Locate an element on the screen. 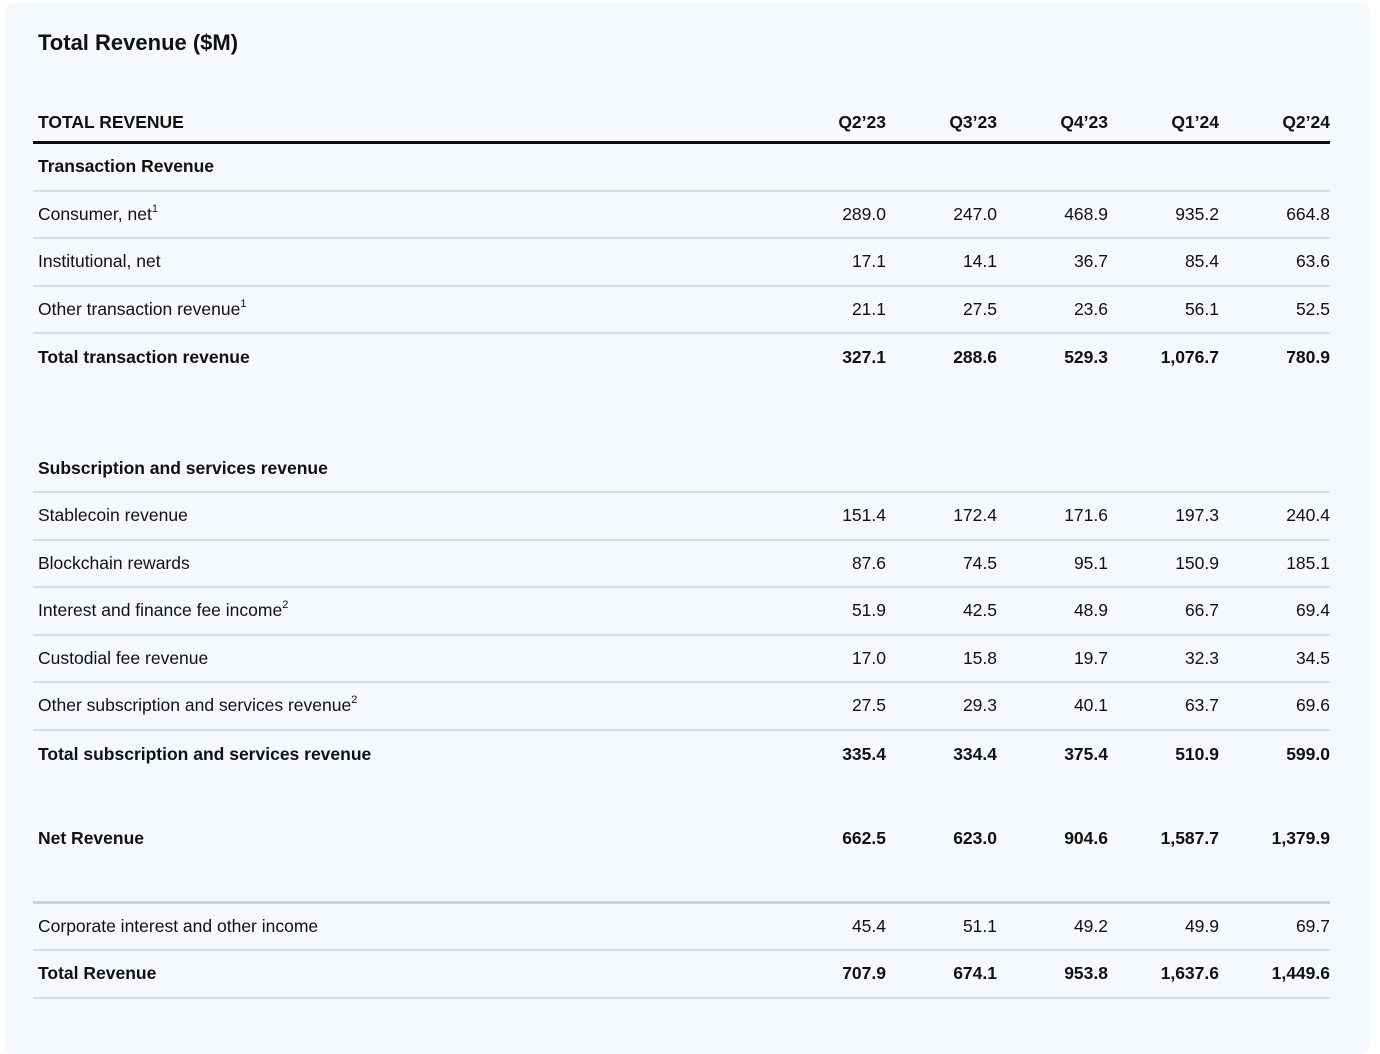 The image size is (1380, 1054). cell-value: 63.6 is located at coordinates (1312, 261).